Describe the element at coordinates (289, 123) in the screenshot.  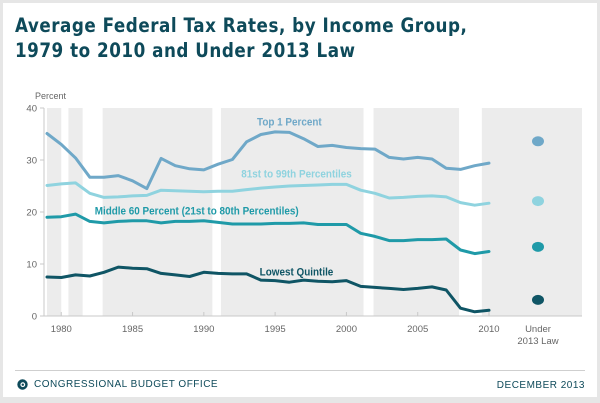
I see `series-label-top1: Top 1 Percent` at that location.